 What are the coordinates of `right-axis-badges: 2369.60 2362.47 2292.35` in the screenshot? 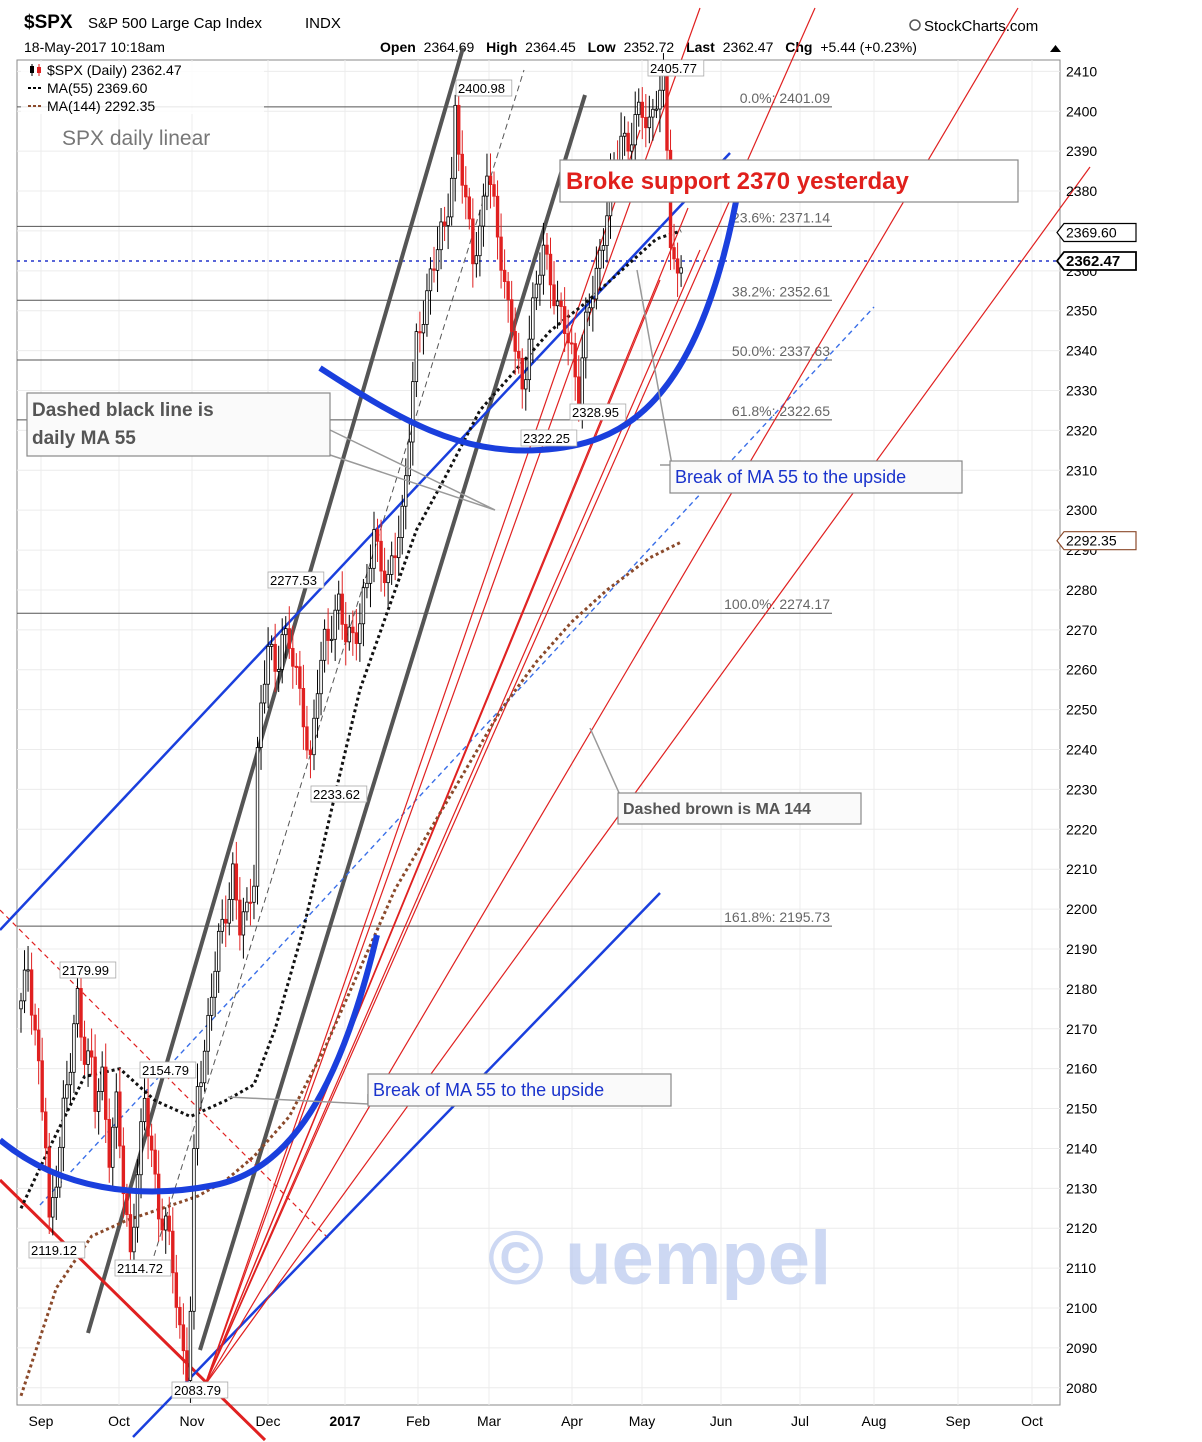 It's located at (1096, 386).